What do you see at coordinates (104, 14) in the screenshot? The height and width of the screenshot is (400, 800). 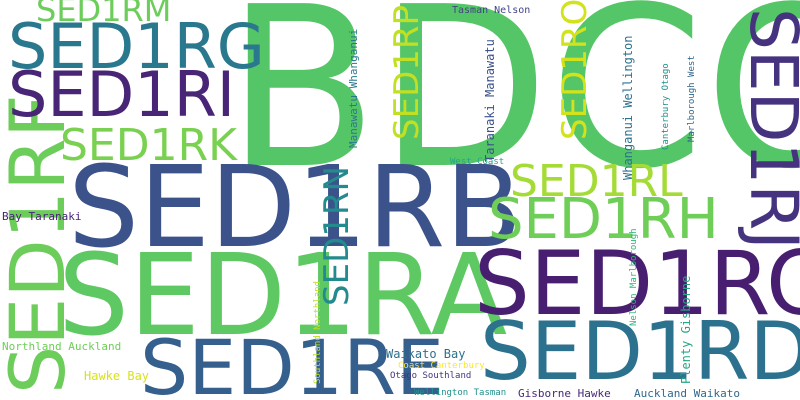 I see `word-sed1rm: SED1RM` at bounding box center [104, 14].